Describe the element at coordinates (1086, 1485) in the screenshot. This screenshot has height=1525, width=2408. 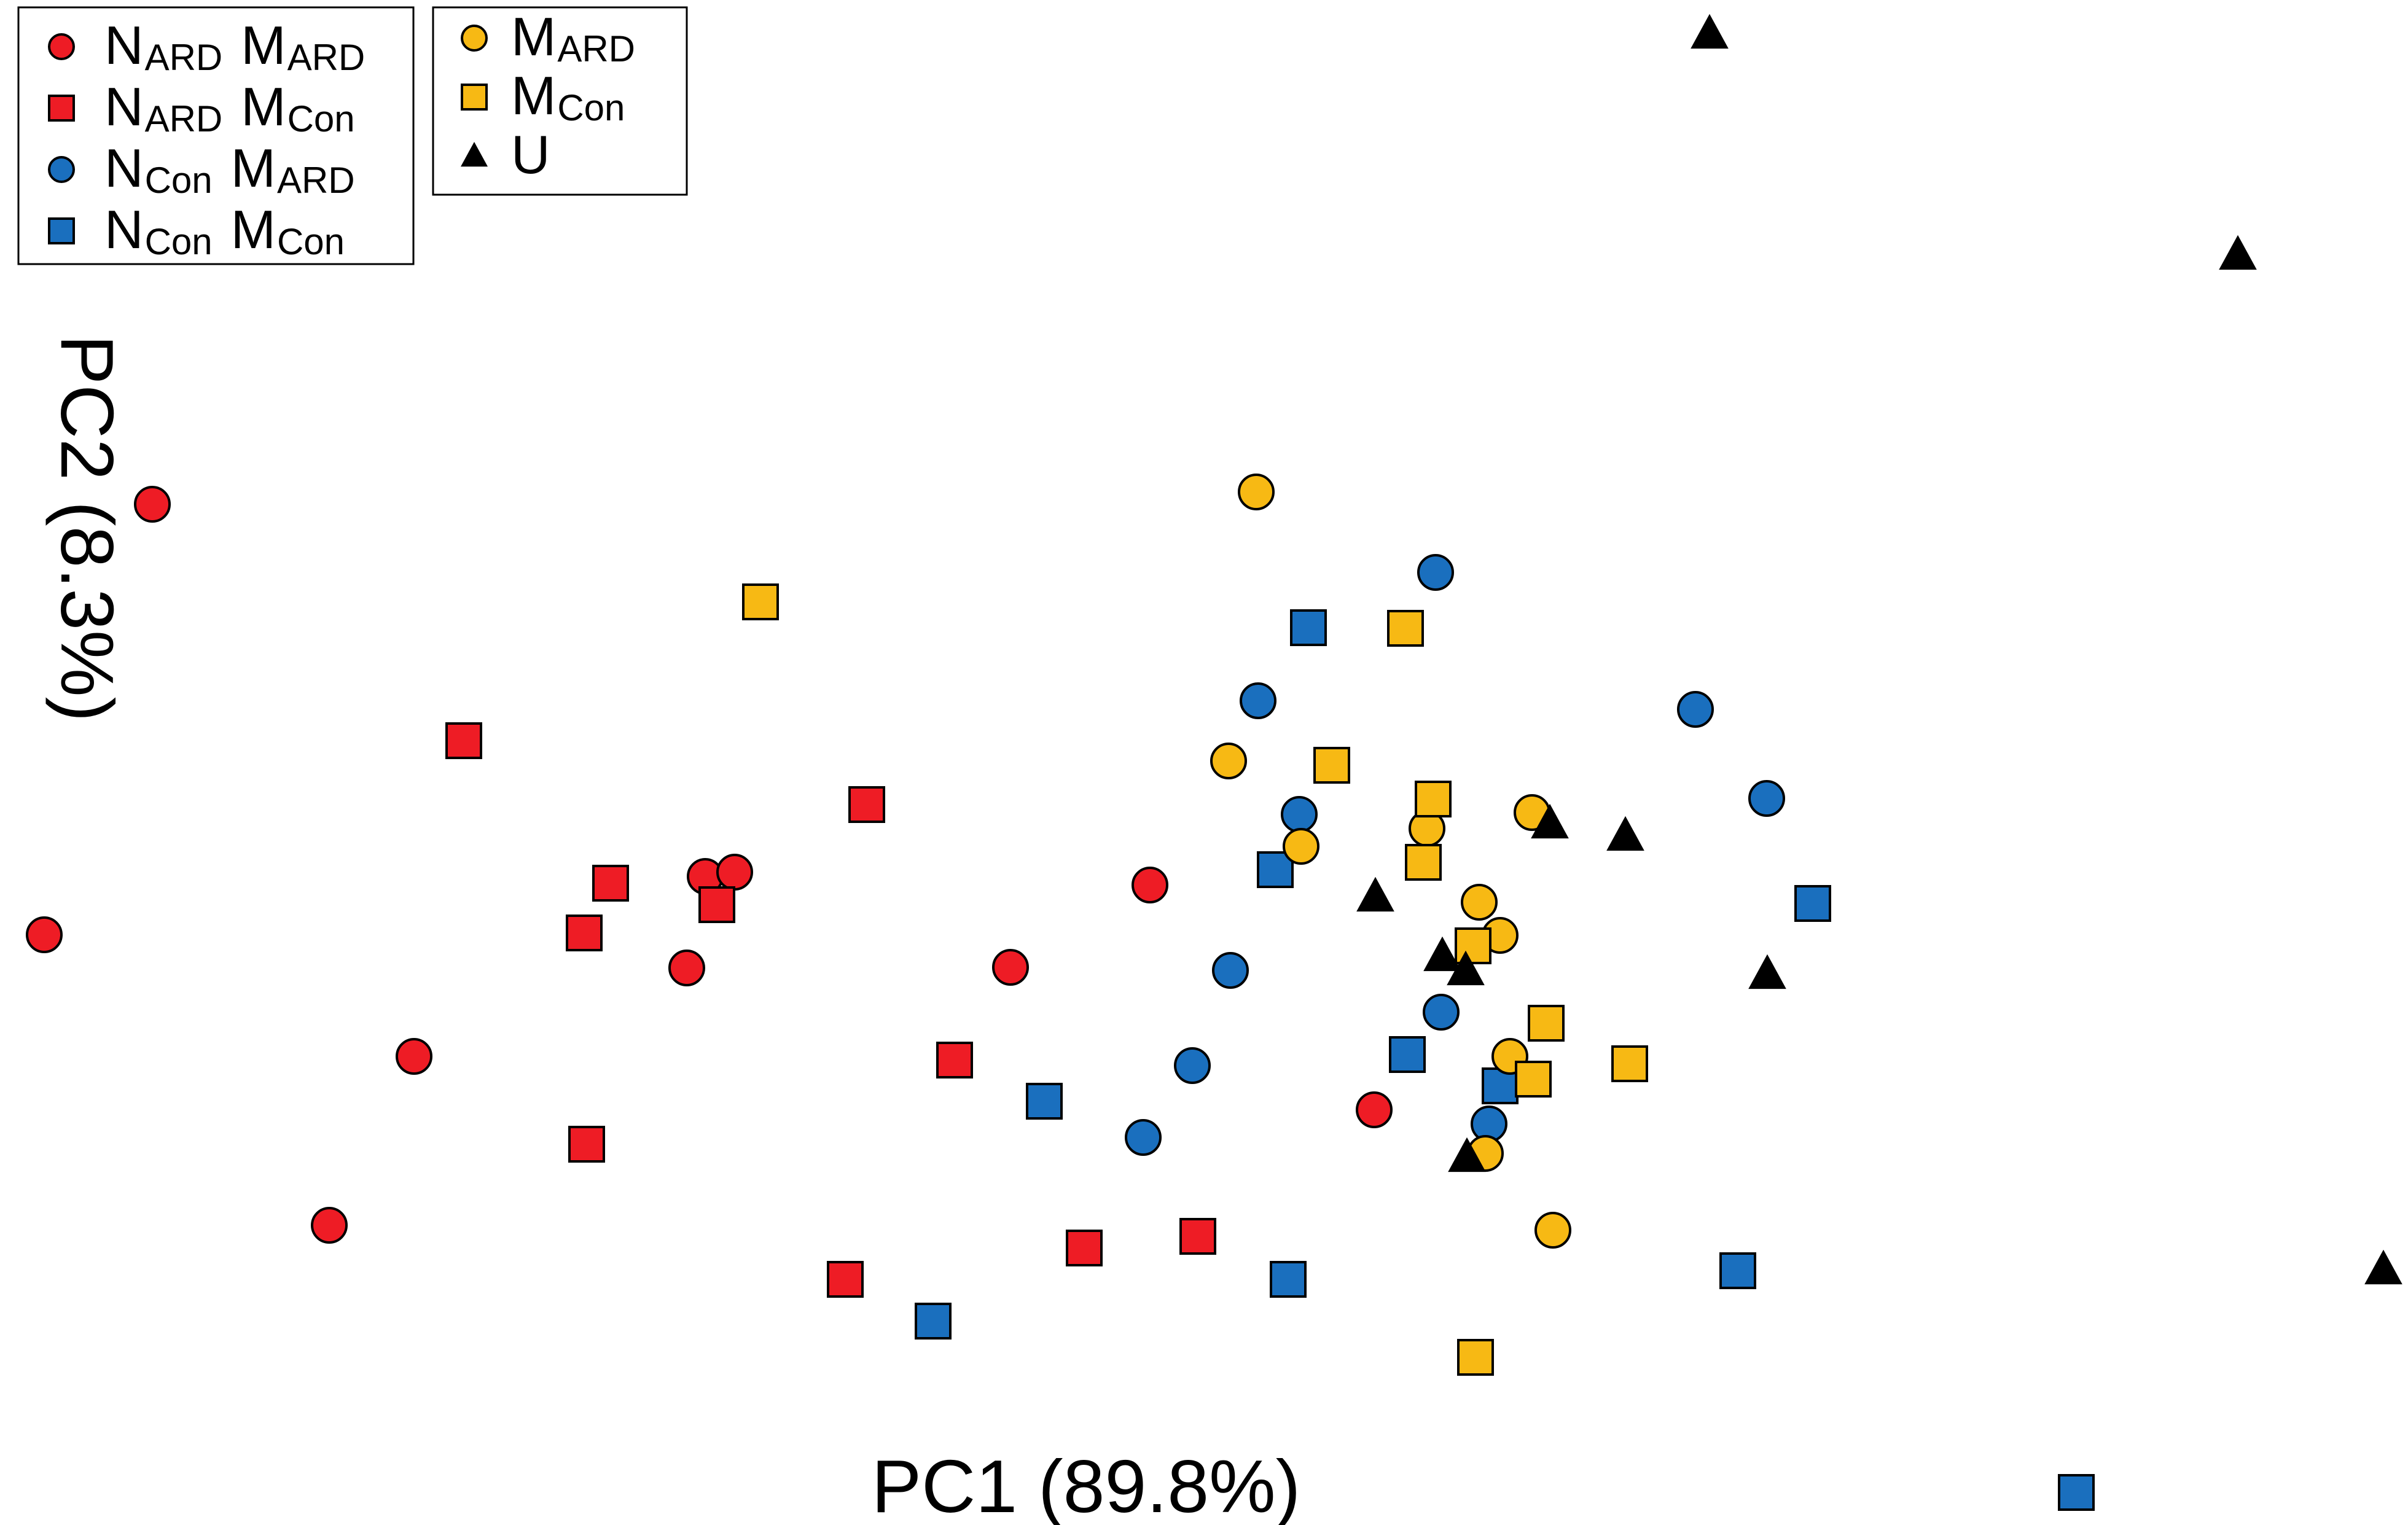
I see `x-axis-label: PC1 (89.8%)` at that location.